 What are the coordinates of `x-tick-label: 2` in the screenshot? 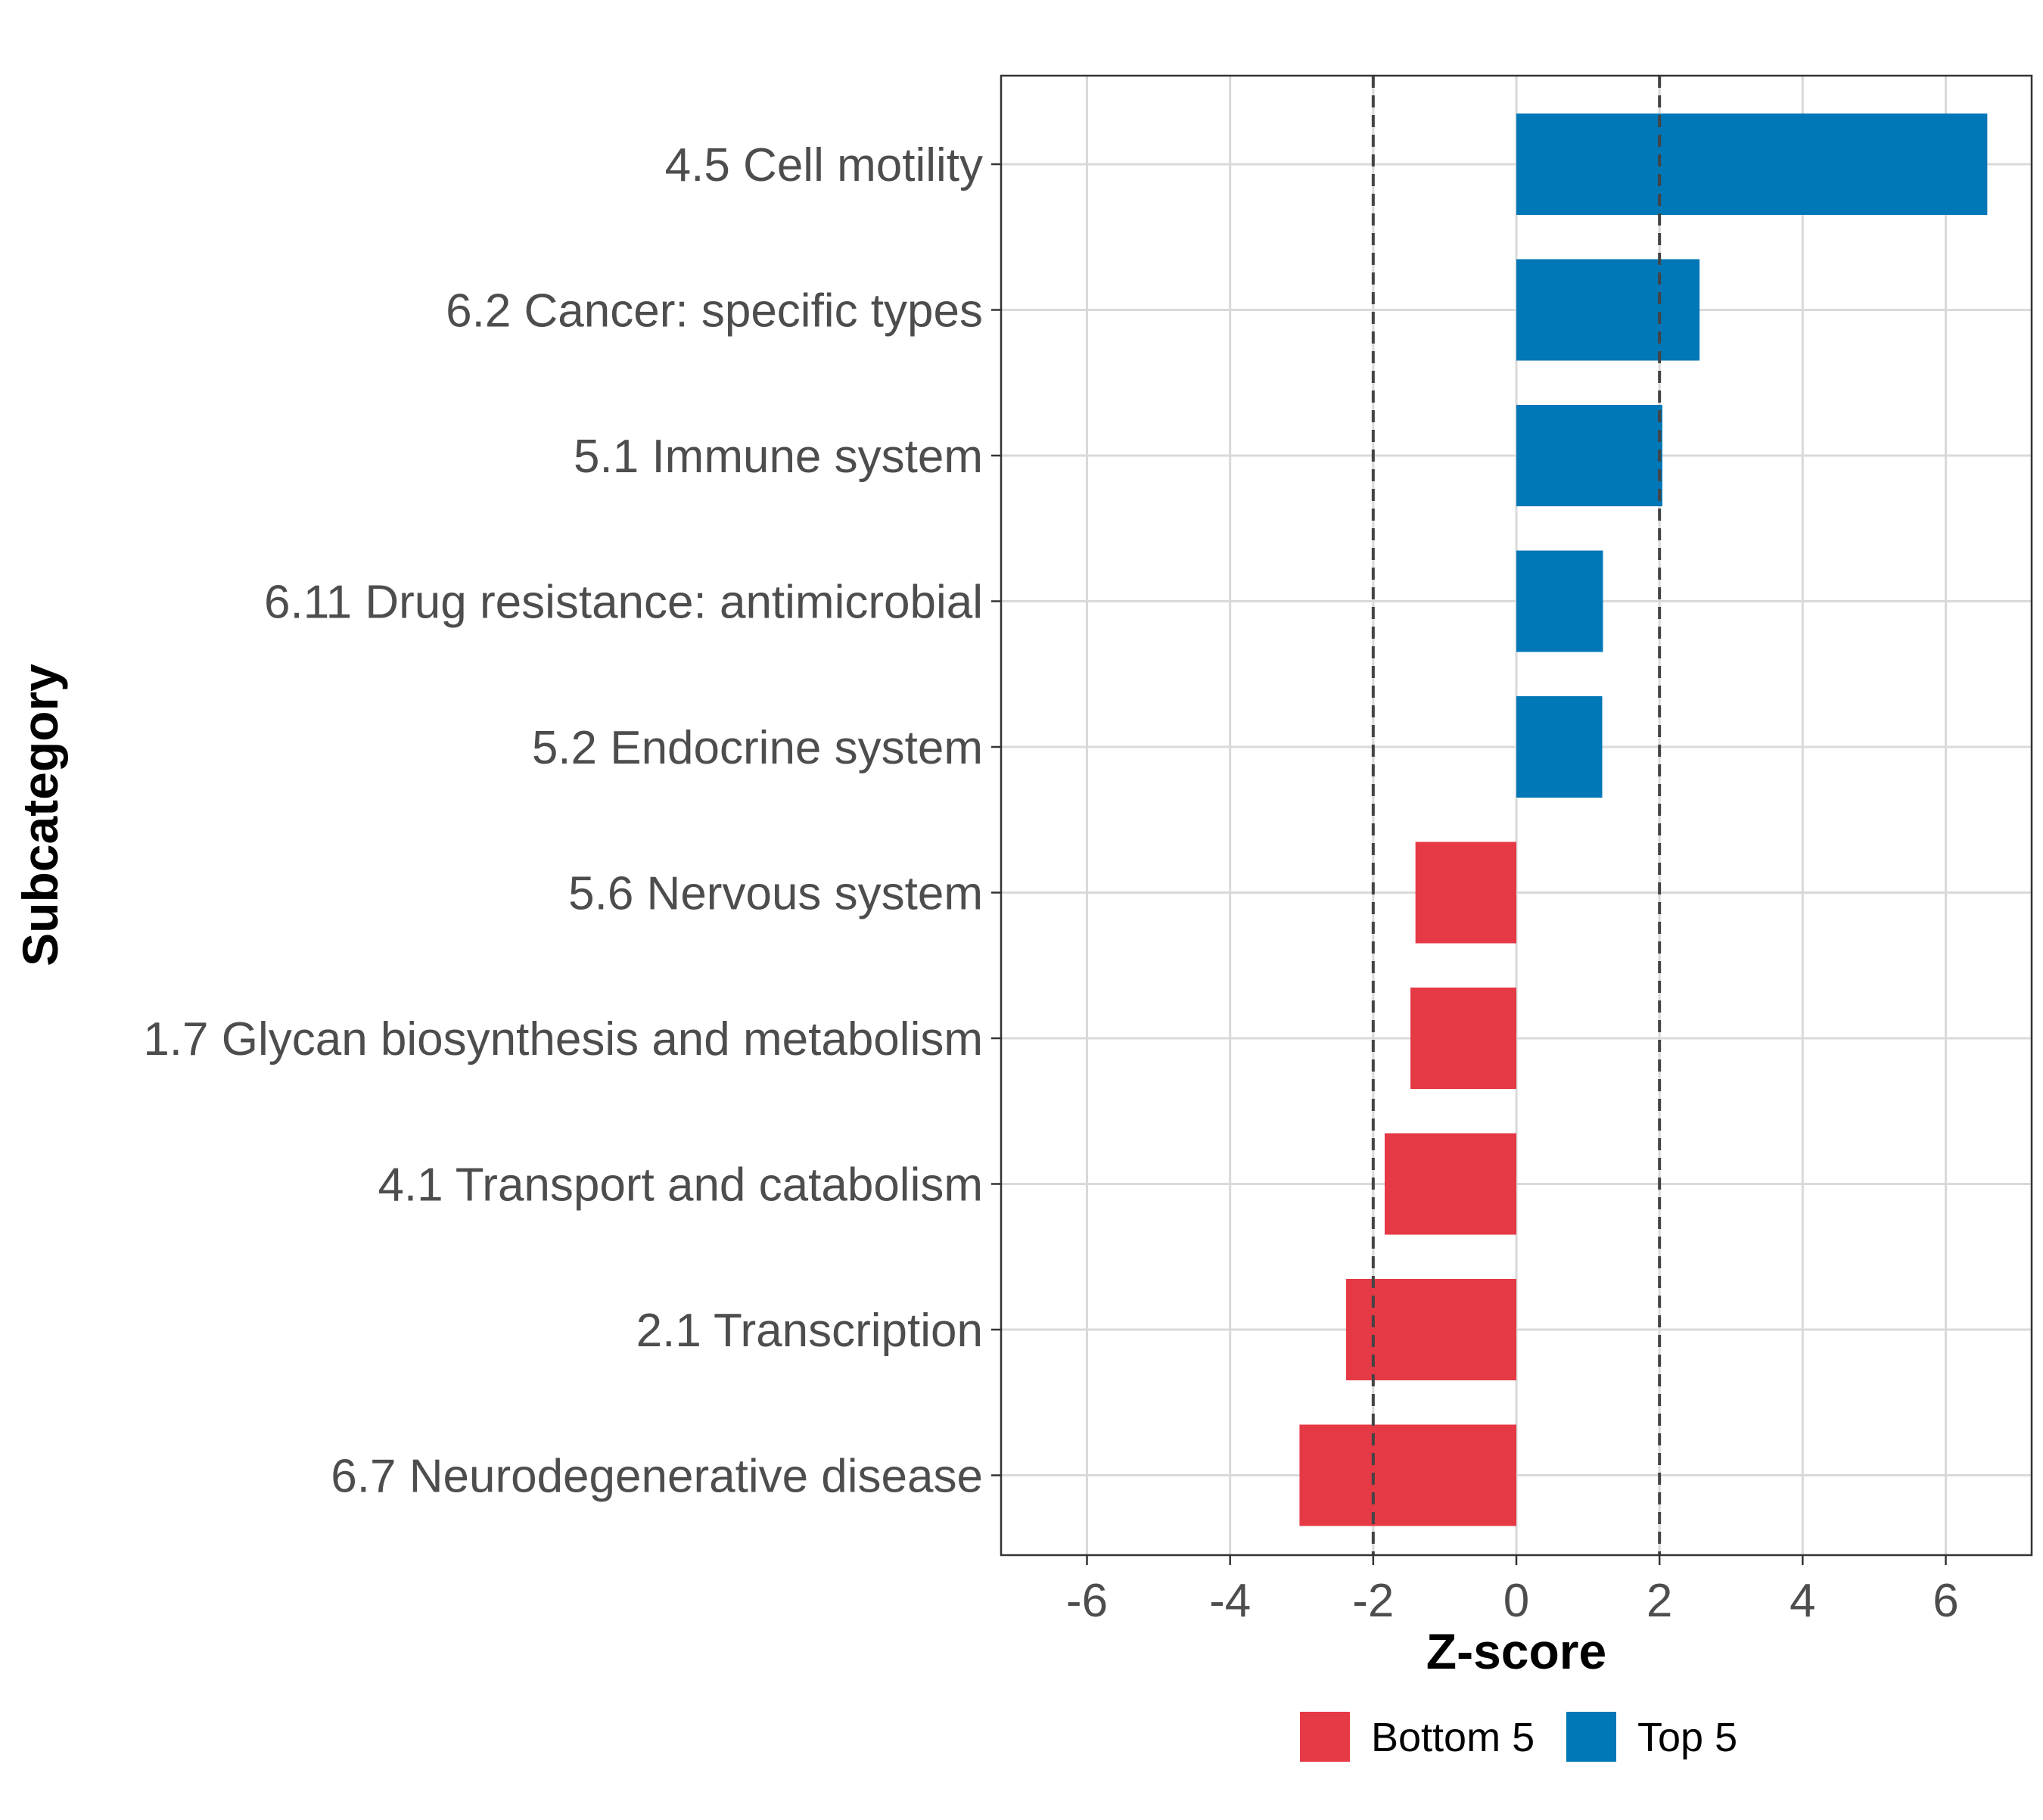 It's located at (1660, 1601).